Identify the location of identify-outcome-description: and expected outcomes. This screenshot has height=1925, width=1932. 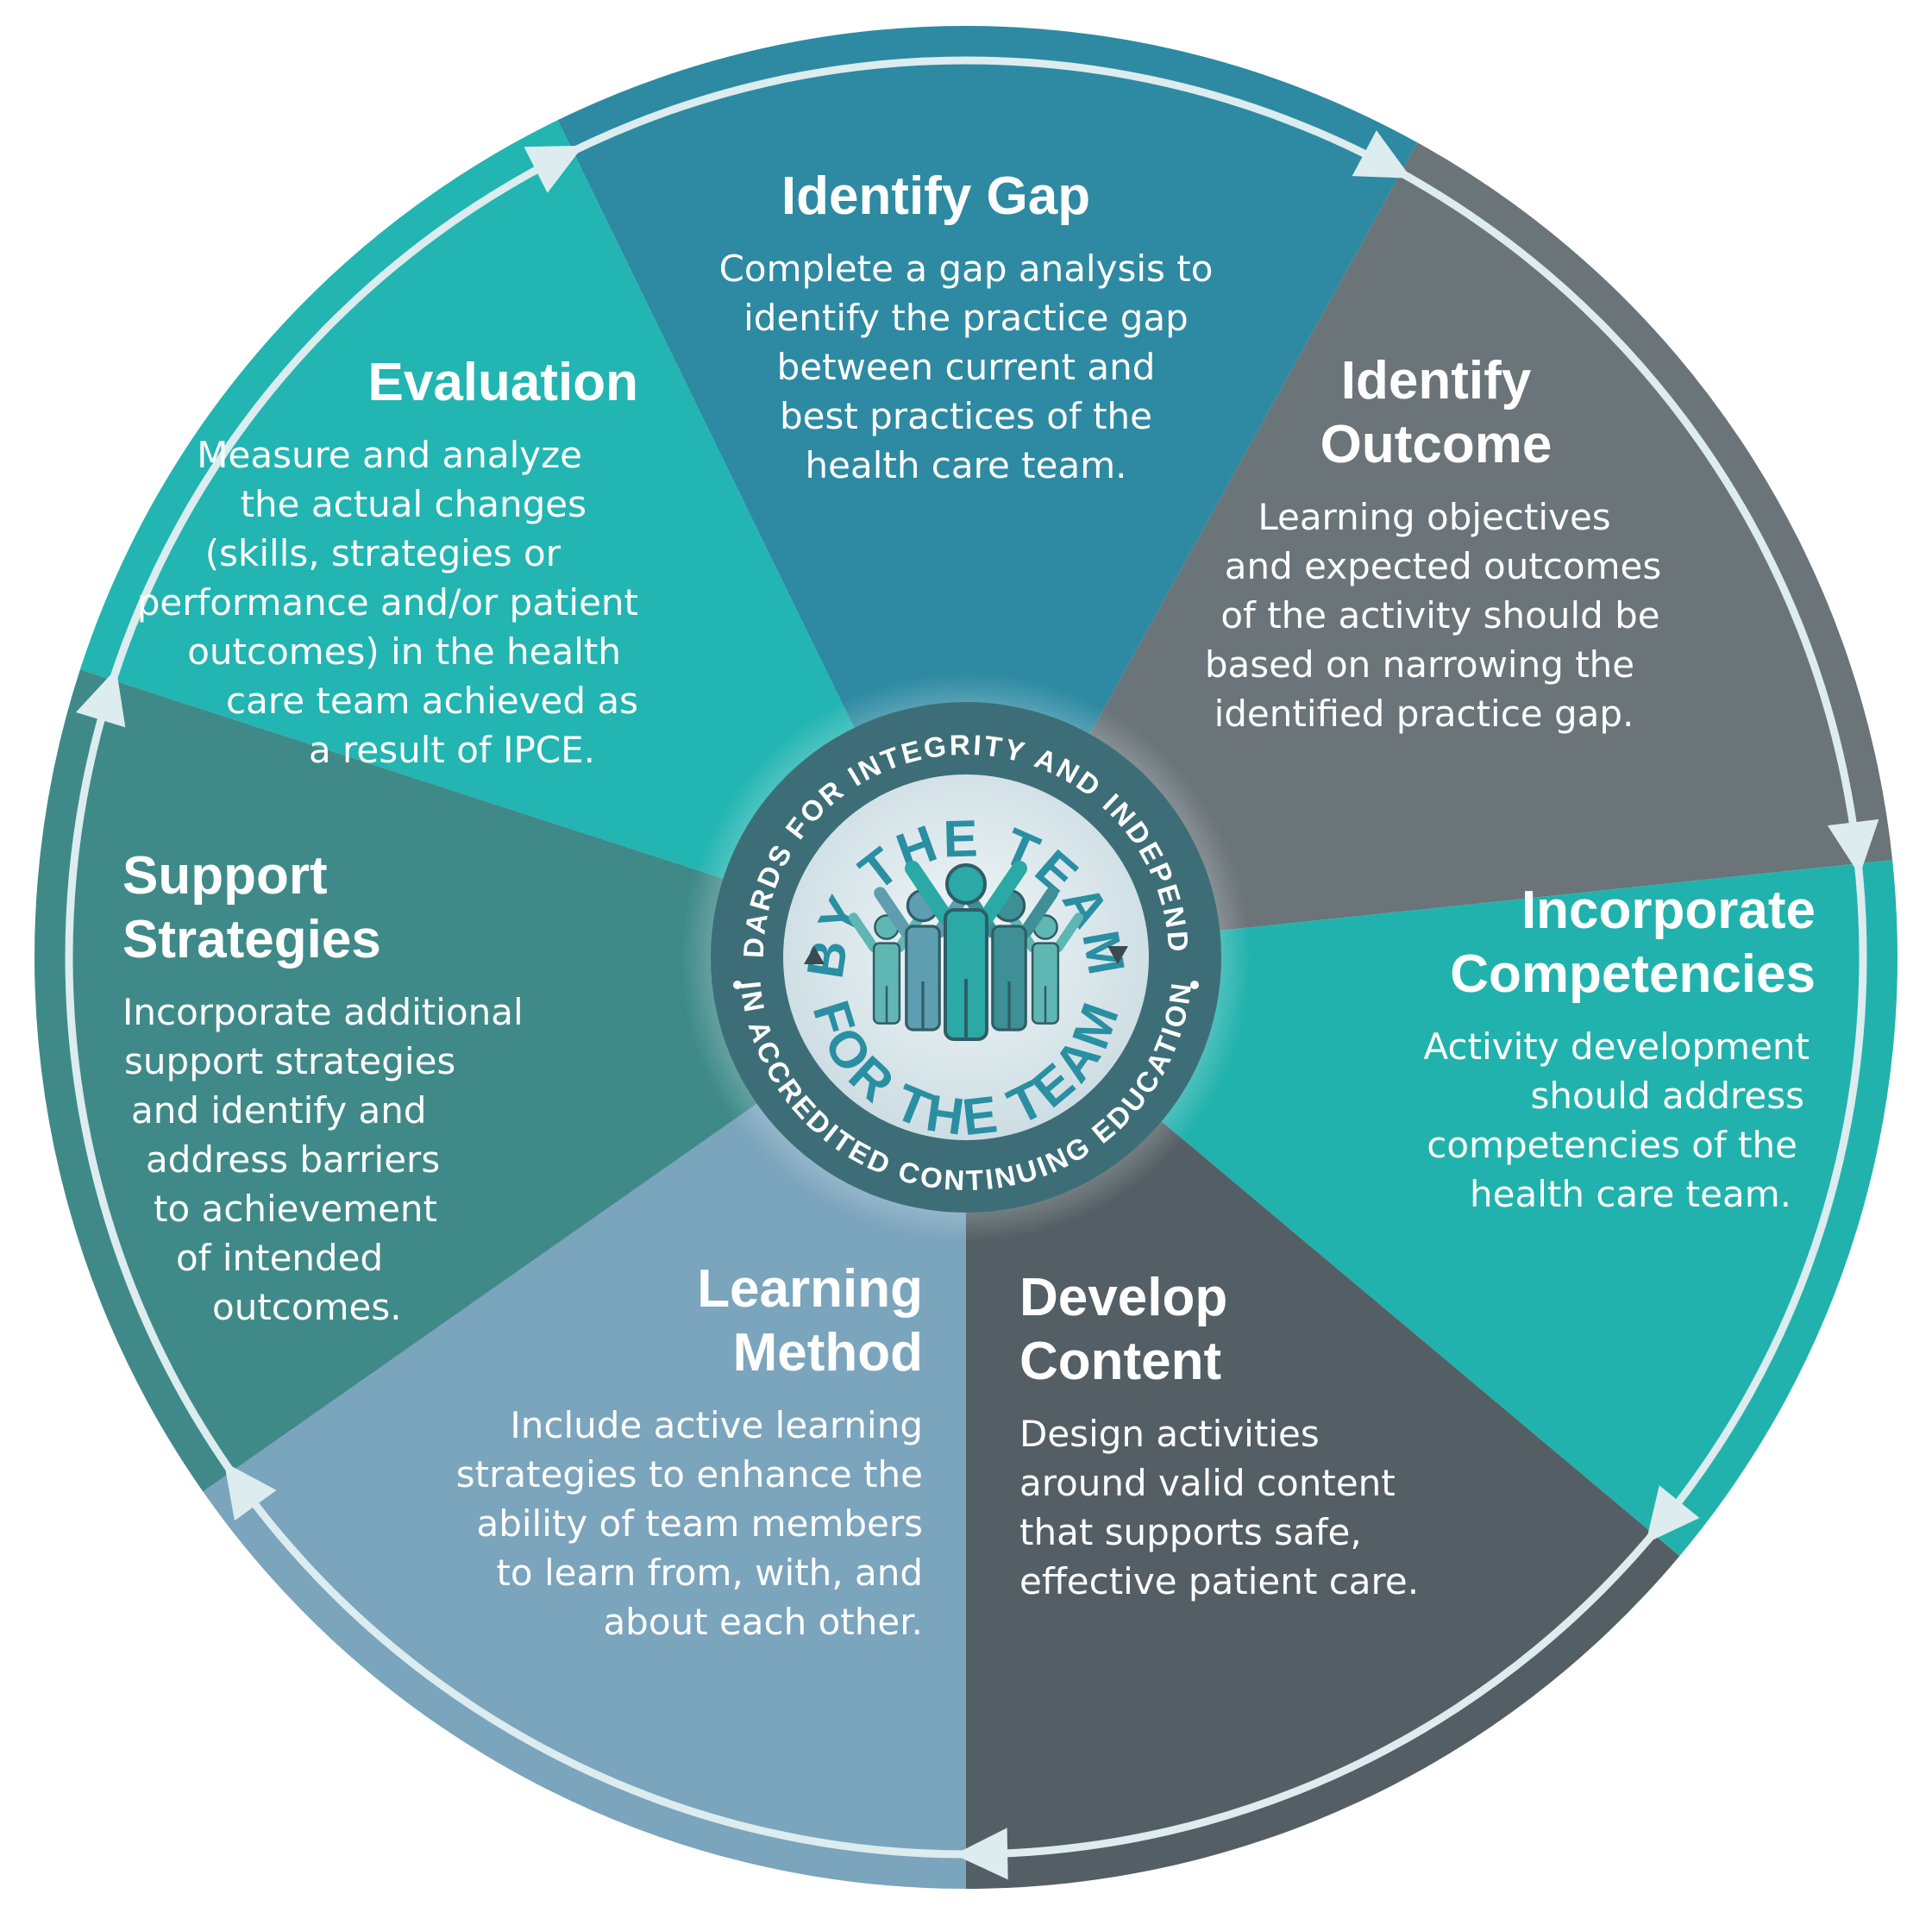
(1443, 566).